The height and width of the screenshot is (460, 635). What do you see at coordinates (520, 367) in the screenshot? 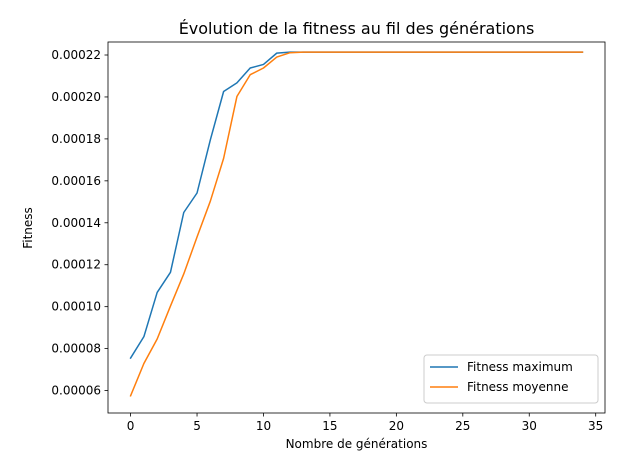
I see `legend-label-1: Fitness maximum` at bounding box center [520, 367].